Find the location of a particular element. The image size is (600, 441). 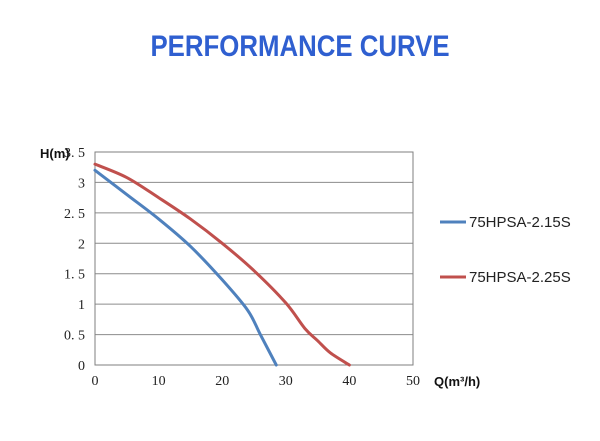

y-tick-label: 0 is located at coordinates (81, 366).